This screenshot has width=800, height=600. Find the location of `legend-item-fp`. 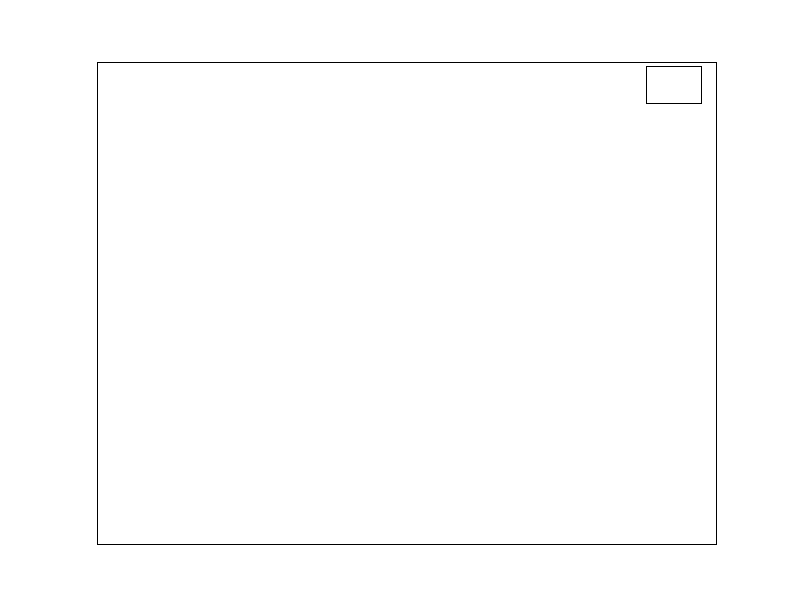

legend-item-fp is located at coordinates (673, 93).